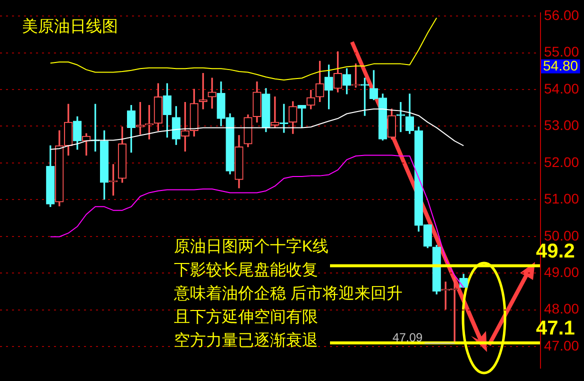 Image resolution: width=584 pixels, height=381 pixels. Describe the element at coordinates (562, 272) in the screenshot. I see `y-tick-label: 49.00` at that location.